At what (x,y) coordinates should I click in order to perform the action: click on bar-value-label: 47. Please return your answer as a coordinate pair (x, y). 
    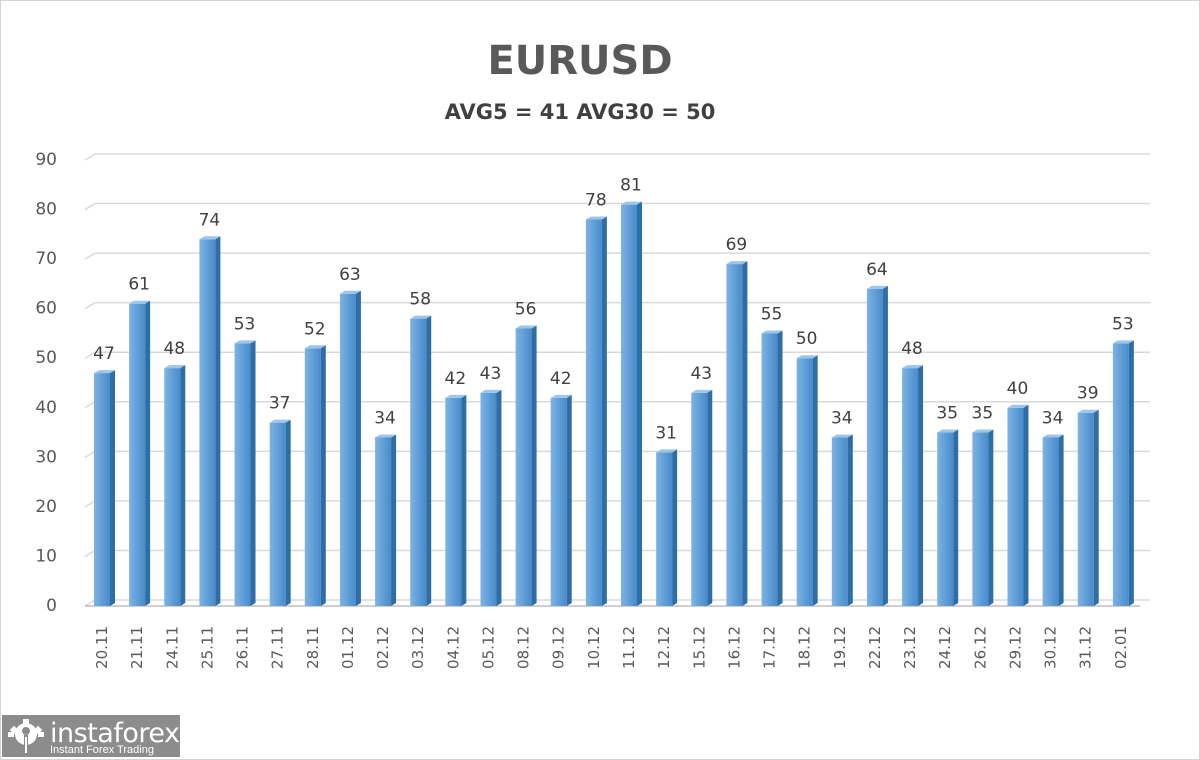
    Looking at the image, I should click on (104, 354).